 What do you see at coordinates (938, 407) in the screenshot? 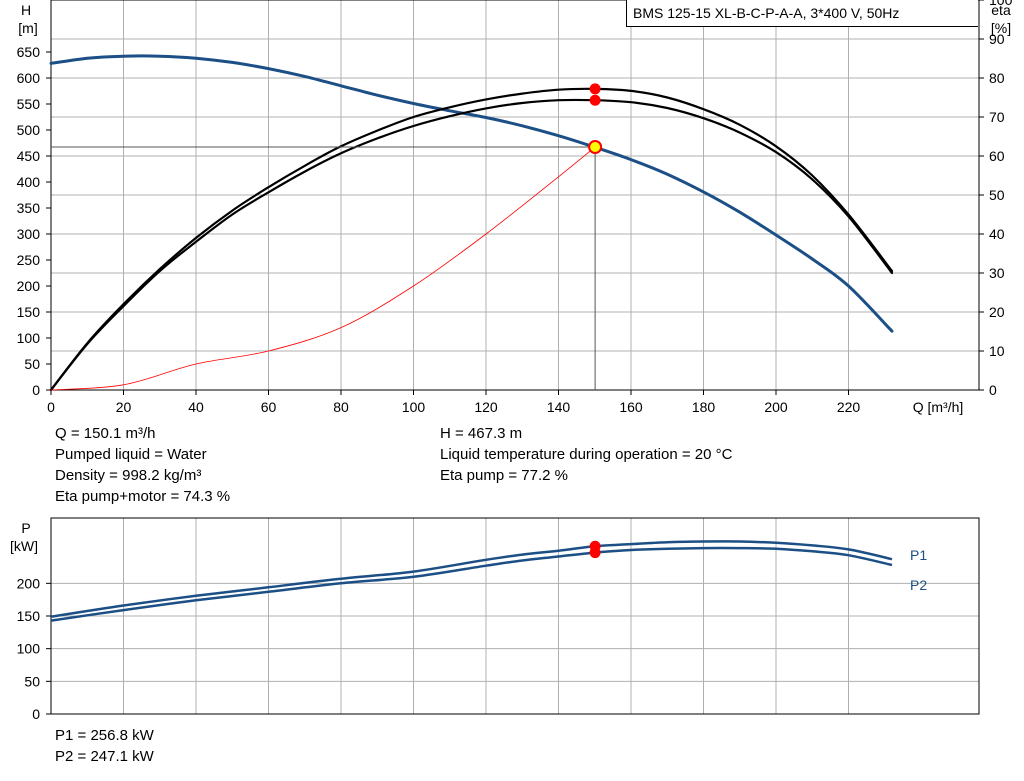
I see `x-axis-label: Q [m³/h]` at bounding box center [938, 407].